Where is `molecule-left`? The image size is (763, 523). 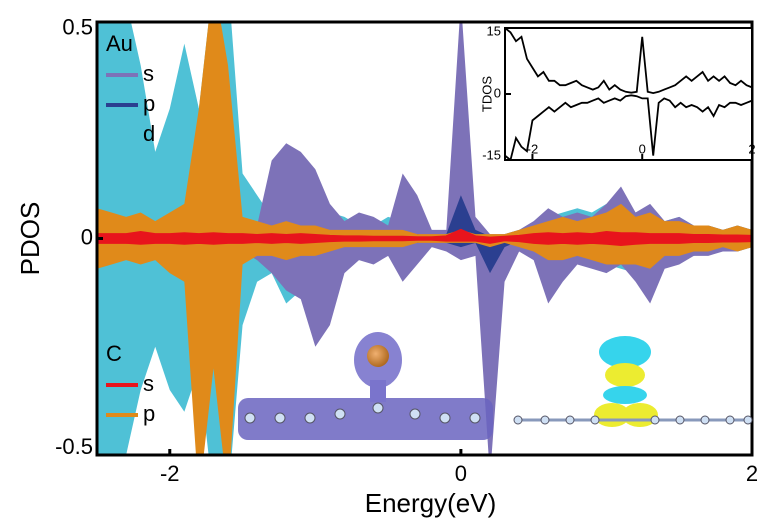 molecule-left is located at coordinates (365, 386).